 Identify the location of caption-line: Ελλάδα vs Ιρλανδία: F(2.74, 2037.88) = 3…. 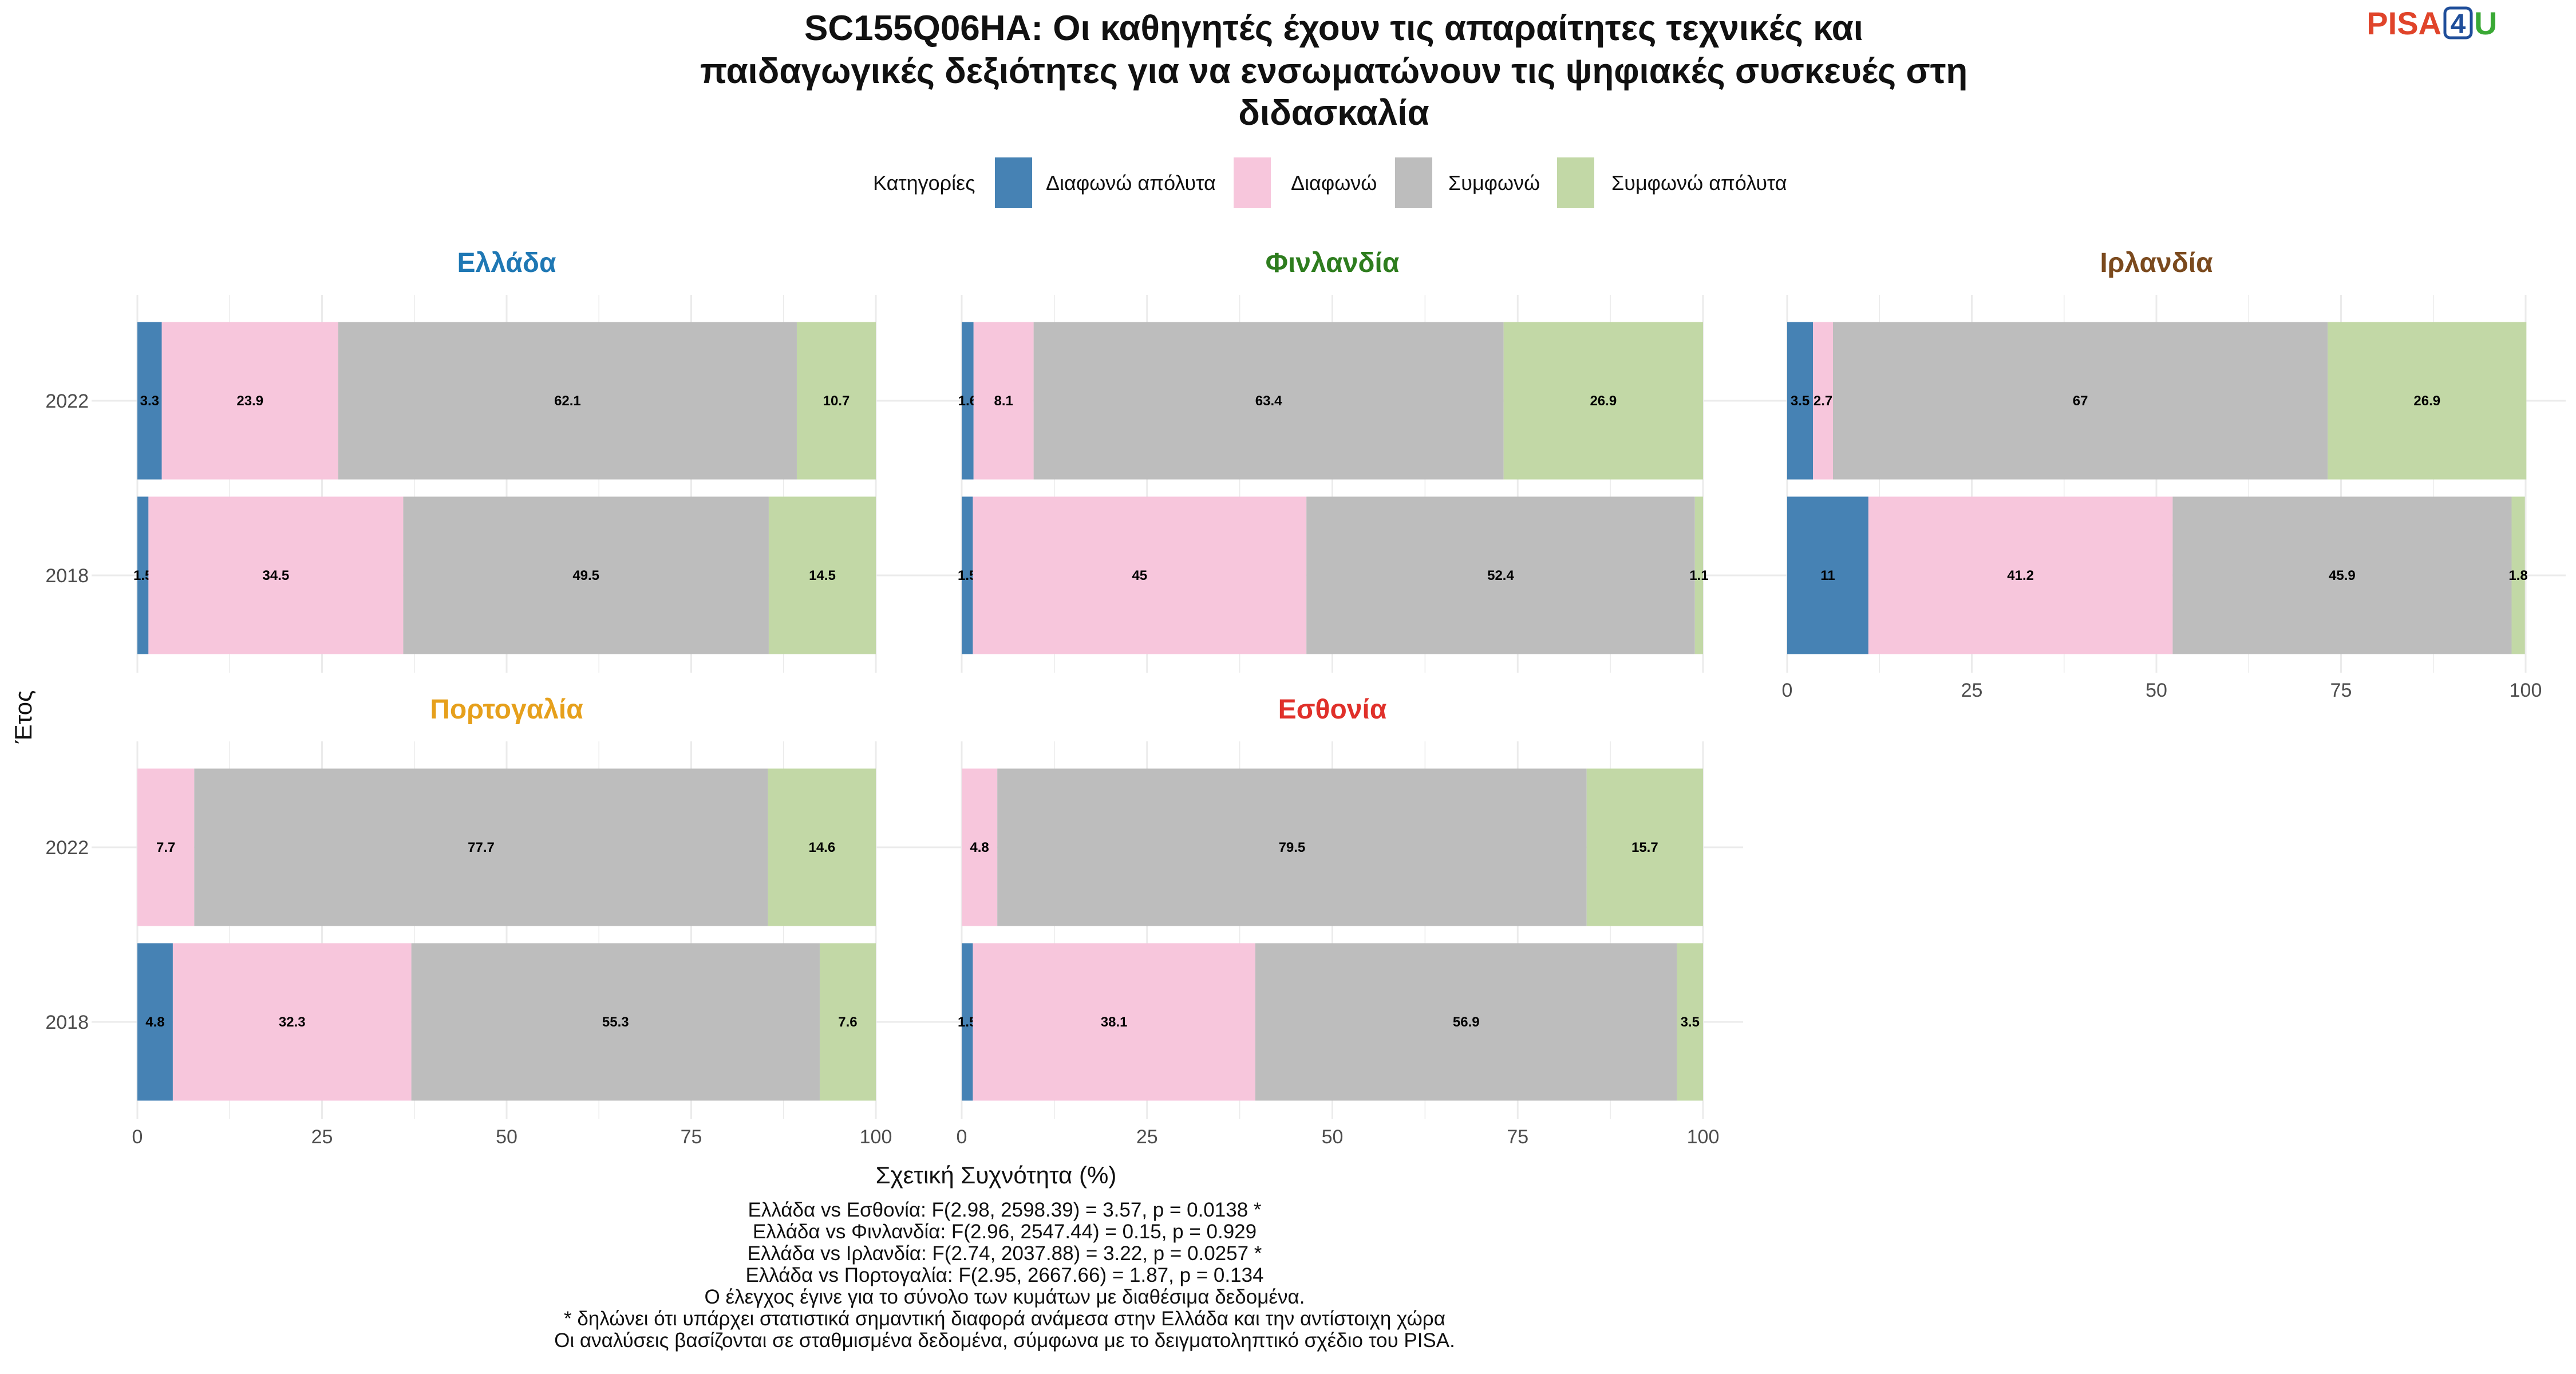
(1005, 1253).